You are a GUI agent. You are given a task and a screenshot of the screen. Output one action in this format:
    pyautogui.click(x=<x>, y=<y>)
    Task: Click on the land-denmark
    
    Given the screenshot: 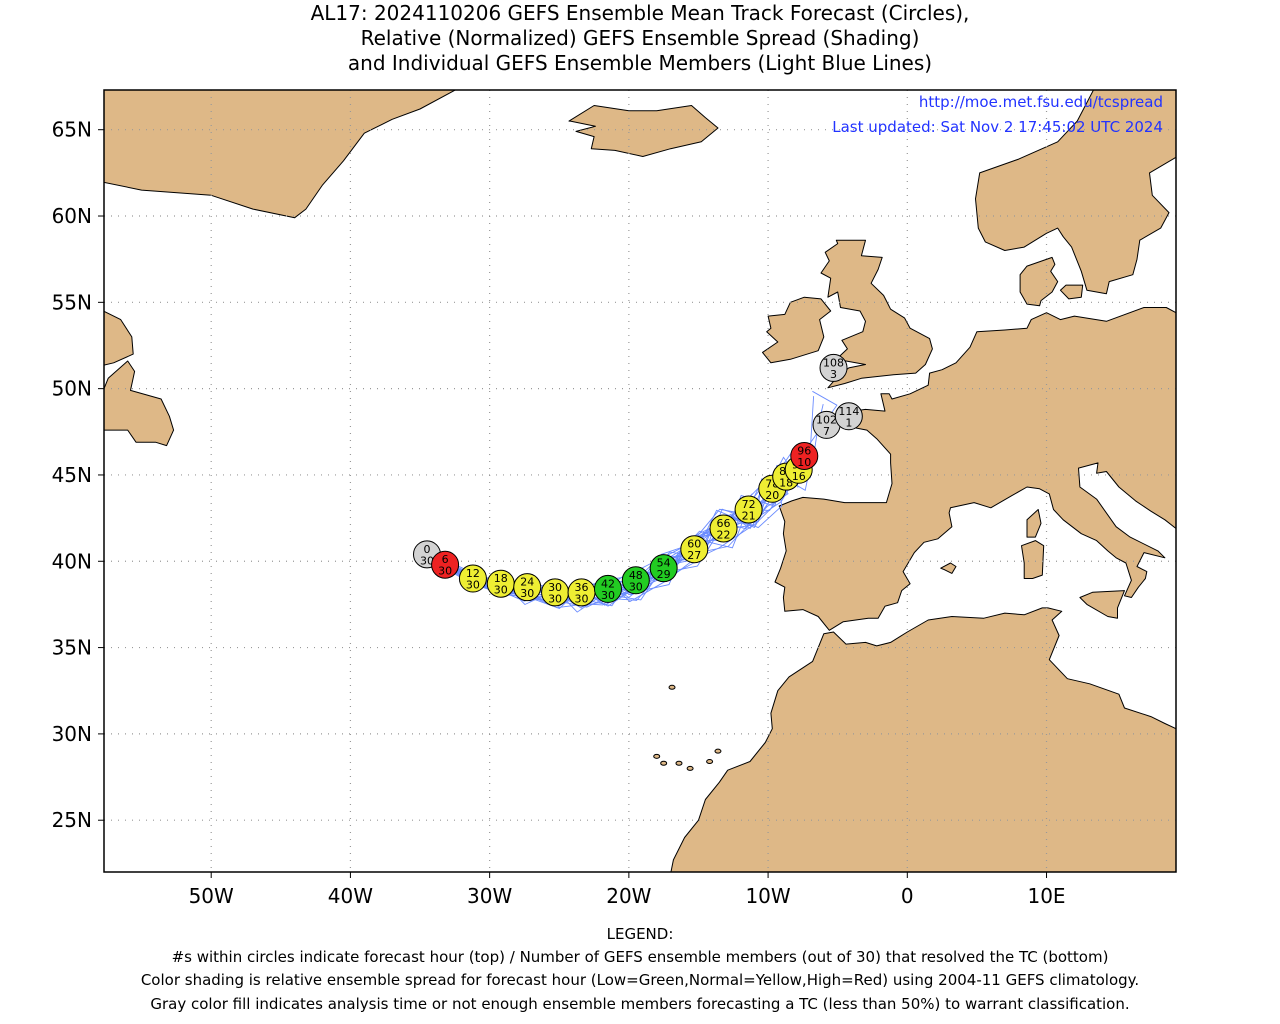 What is the action you would take?
    pyautogui.click(x=1039, y=281)
    